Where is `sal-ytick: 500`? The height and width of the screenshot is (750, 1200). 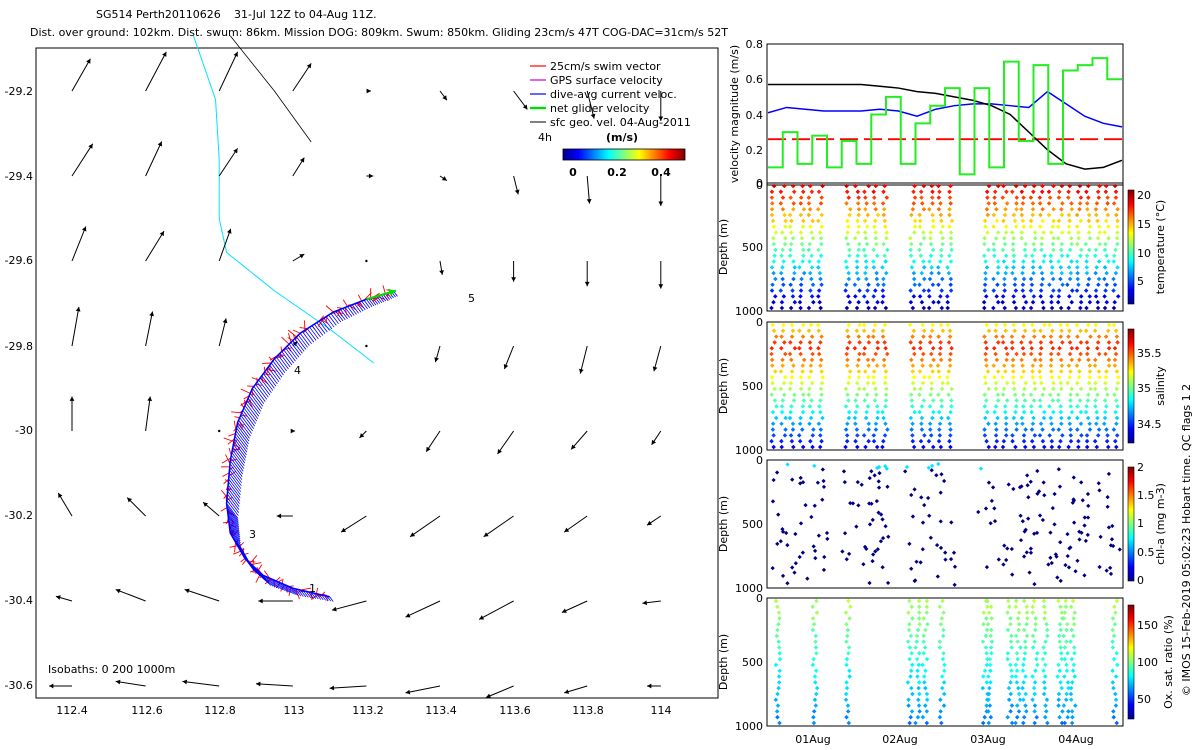
sal-ytick: 500 is located at coordinates (752, 386).